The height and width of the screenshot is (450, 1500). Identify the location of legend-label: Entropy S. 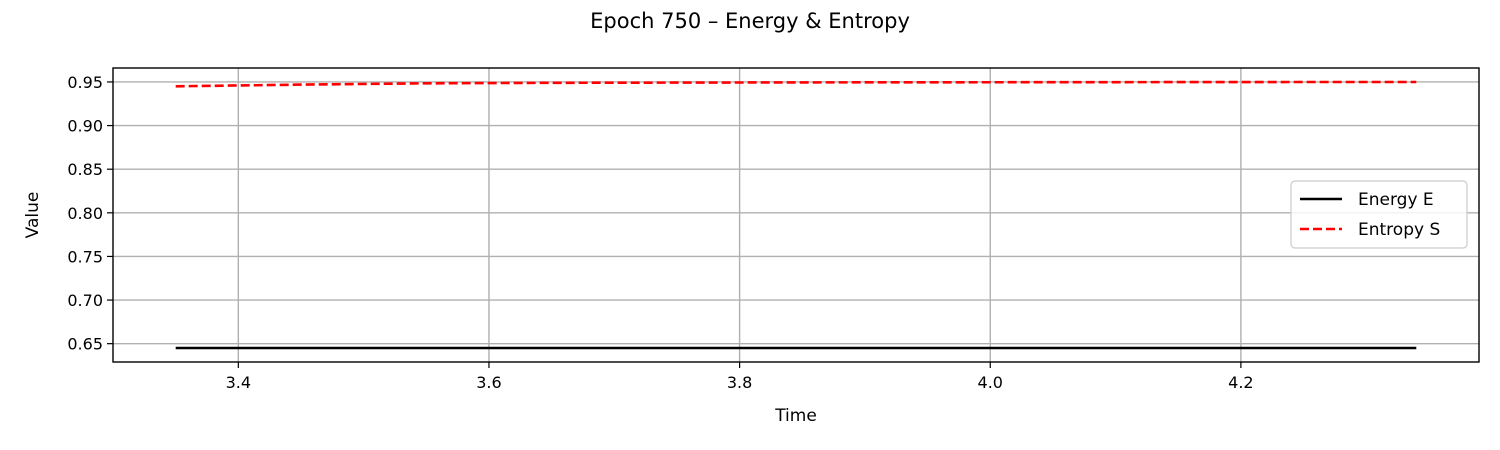
(1399, 230).